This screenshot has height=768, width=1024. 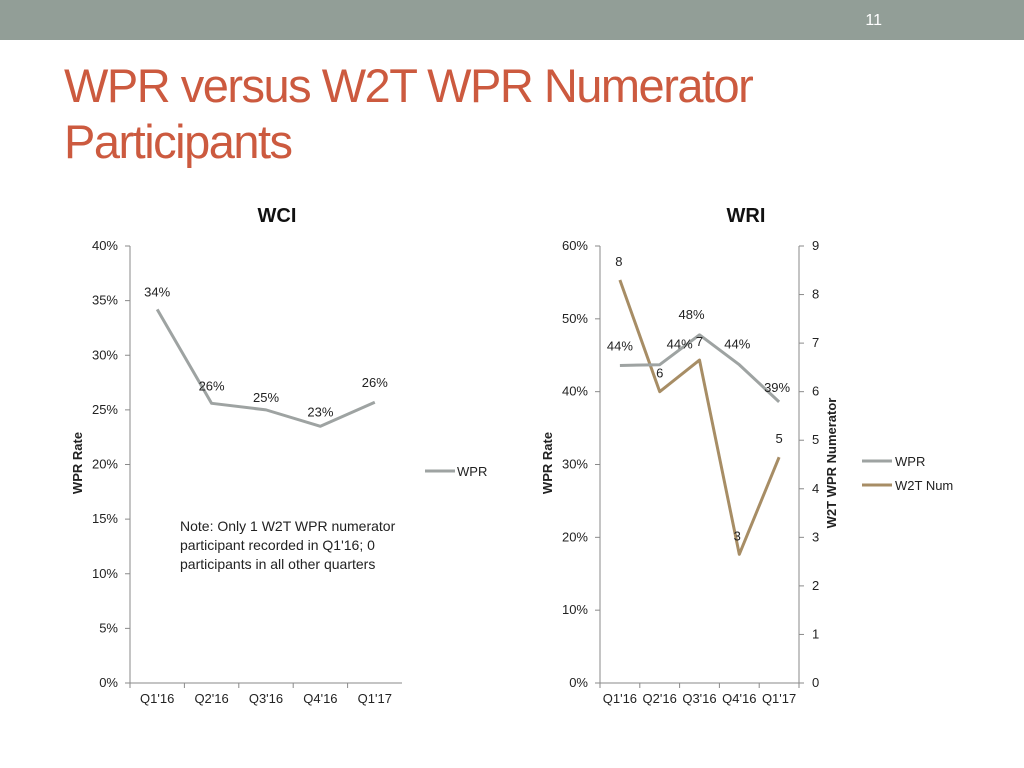 I want to click on y2-tick-label: 5, so click(x=815, y=439).